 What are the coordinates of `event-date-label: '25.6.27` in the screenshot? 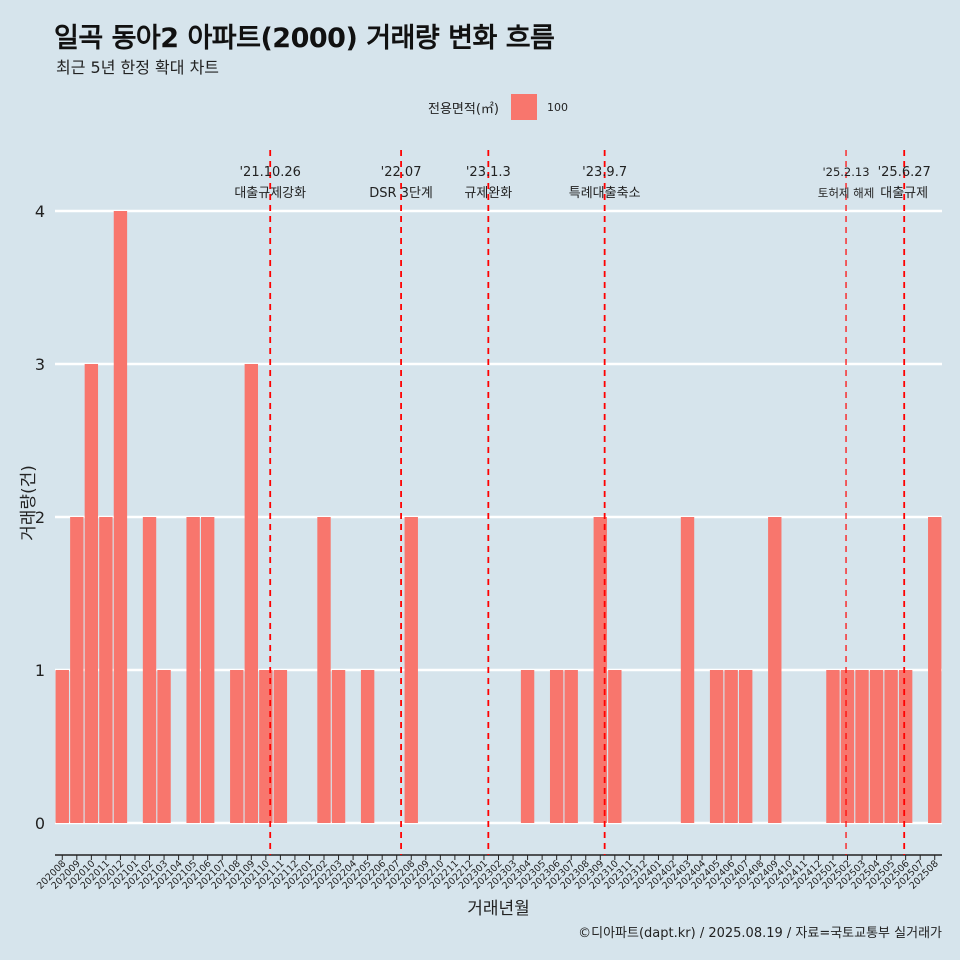 It's located at (904, 172).